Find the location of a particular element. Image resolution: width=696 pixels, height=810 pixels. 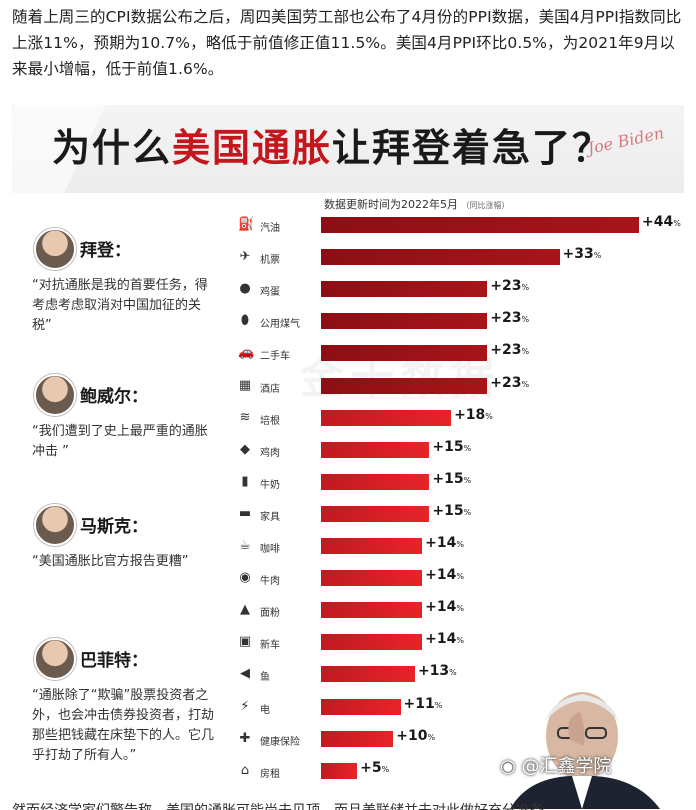

title-part-1: 为什么 is located at coordinates (112, 148).